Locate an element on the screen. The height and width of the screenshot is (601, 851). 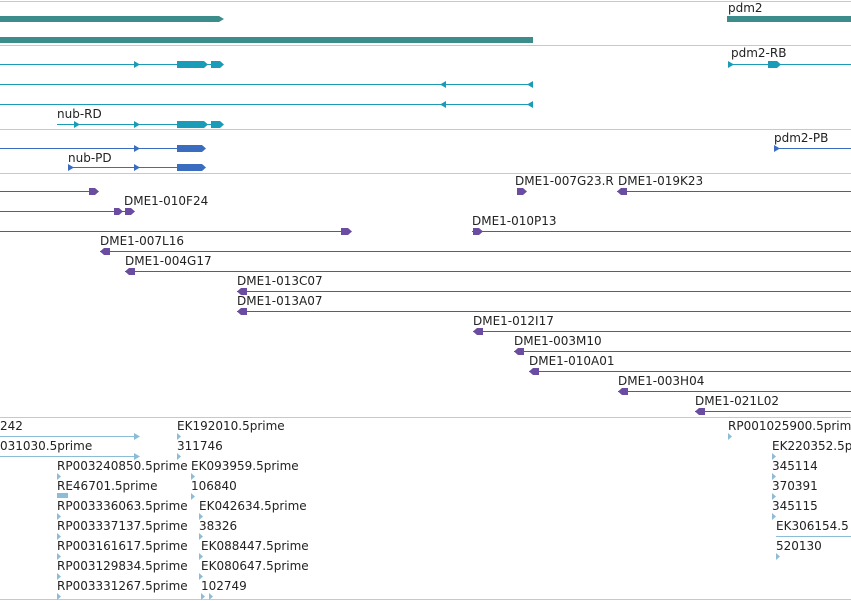
est-label: 106840 is located at coordinates (214, 486).